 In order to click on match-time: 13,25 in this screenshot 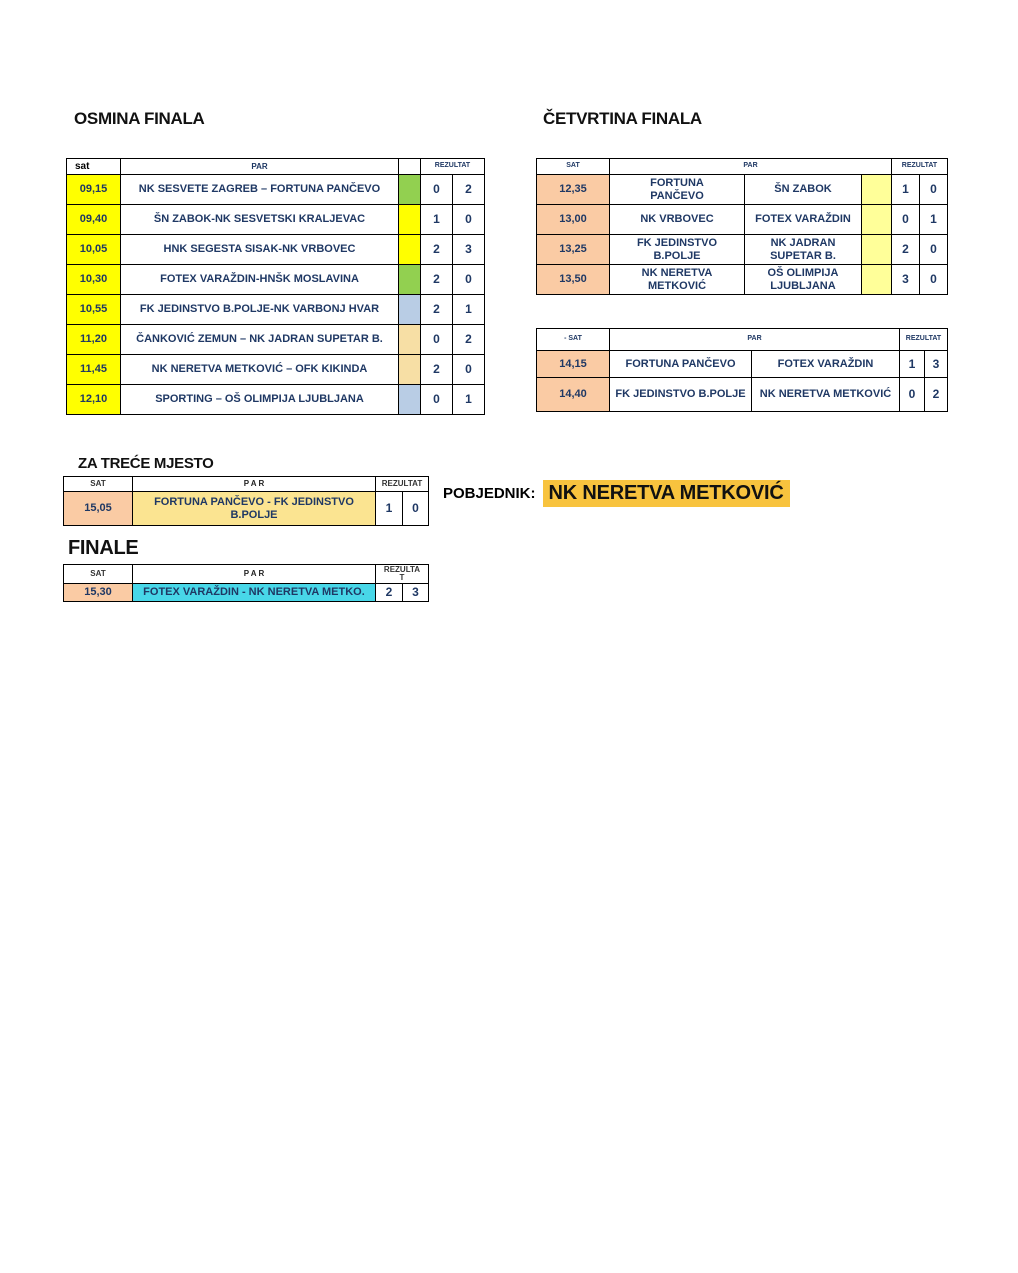, I will do `click(573, 249)`.